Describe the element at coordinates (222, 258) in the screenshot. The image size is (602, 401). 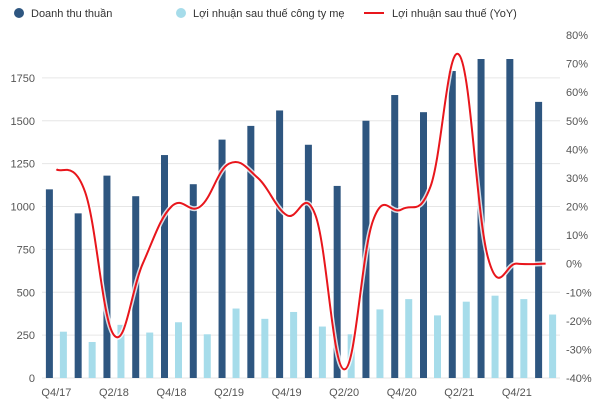
I see `bar-revenue-Q2/19` at that location.